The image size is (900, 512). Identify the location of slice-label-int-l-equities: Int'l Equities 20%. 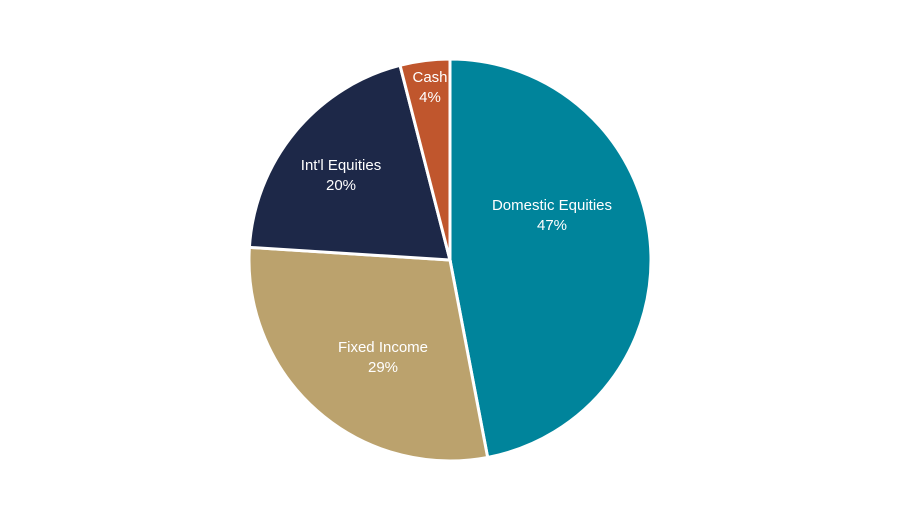
(341, 175).